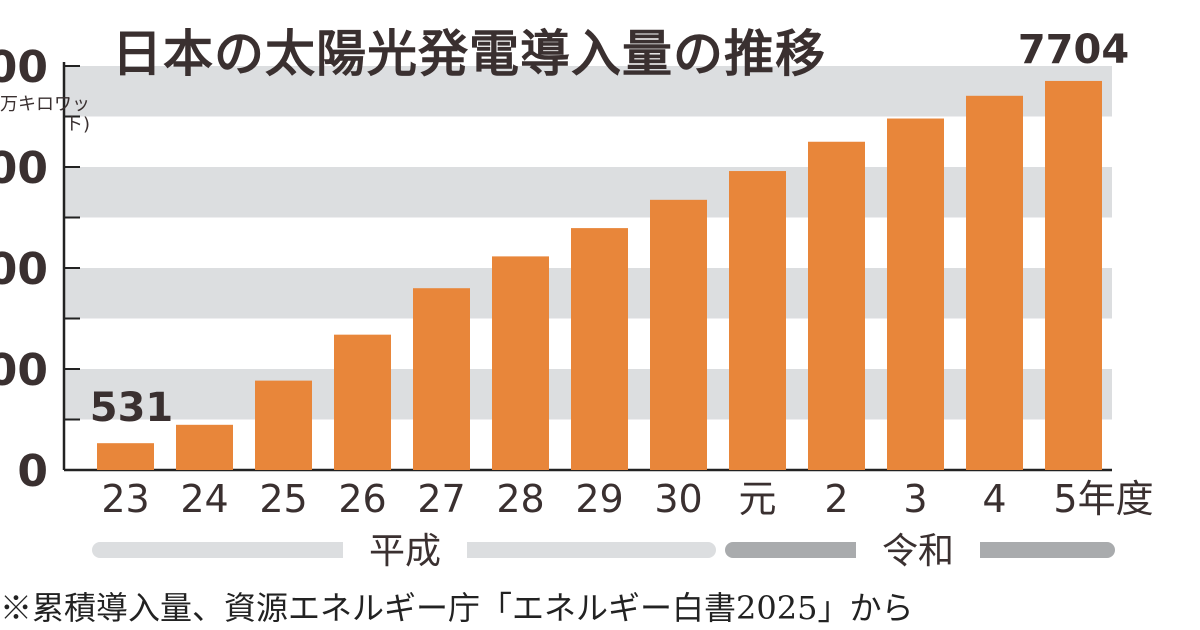 The width and height of the screenshot is (1200, 630). Describe the element at coordinates (1103, 499) in the screenshot. I see `x-tick-label: 5年度` at that location.